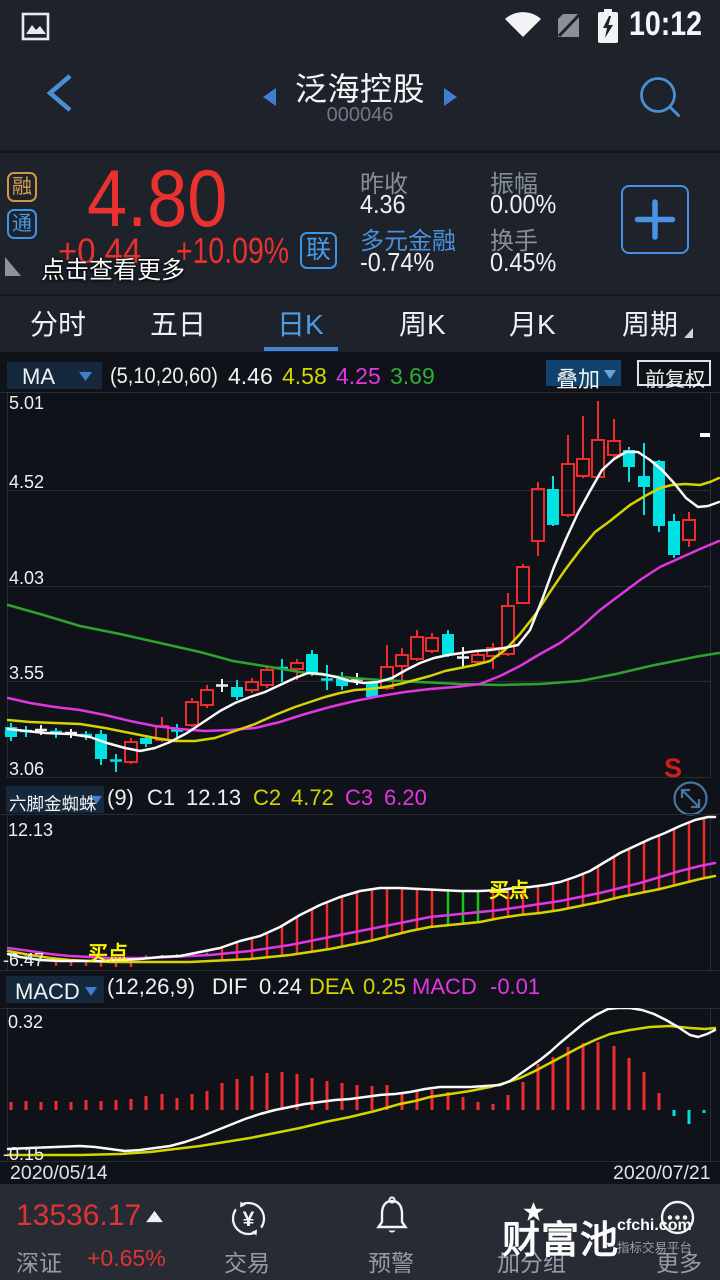 The height and width of the screenshot is (1280, 720). What do you see at coordinates (673, 765) in the screenshot?
I see `svg-text: S` at bounding box center [673, 765].